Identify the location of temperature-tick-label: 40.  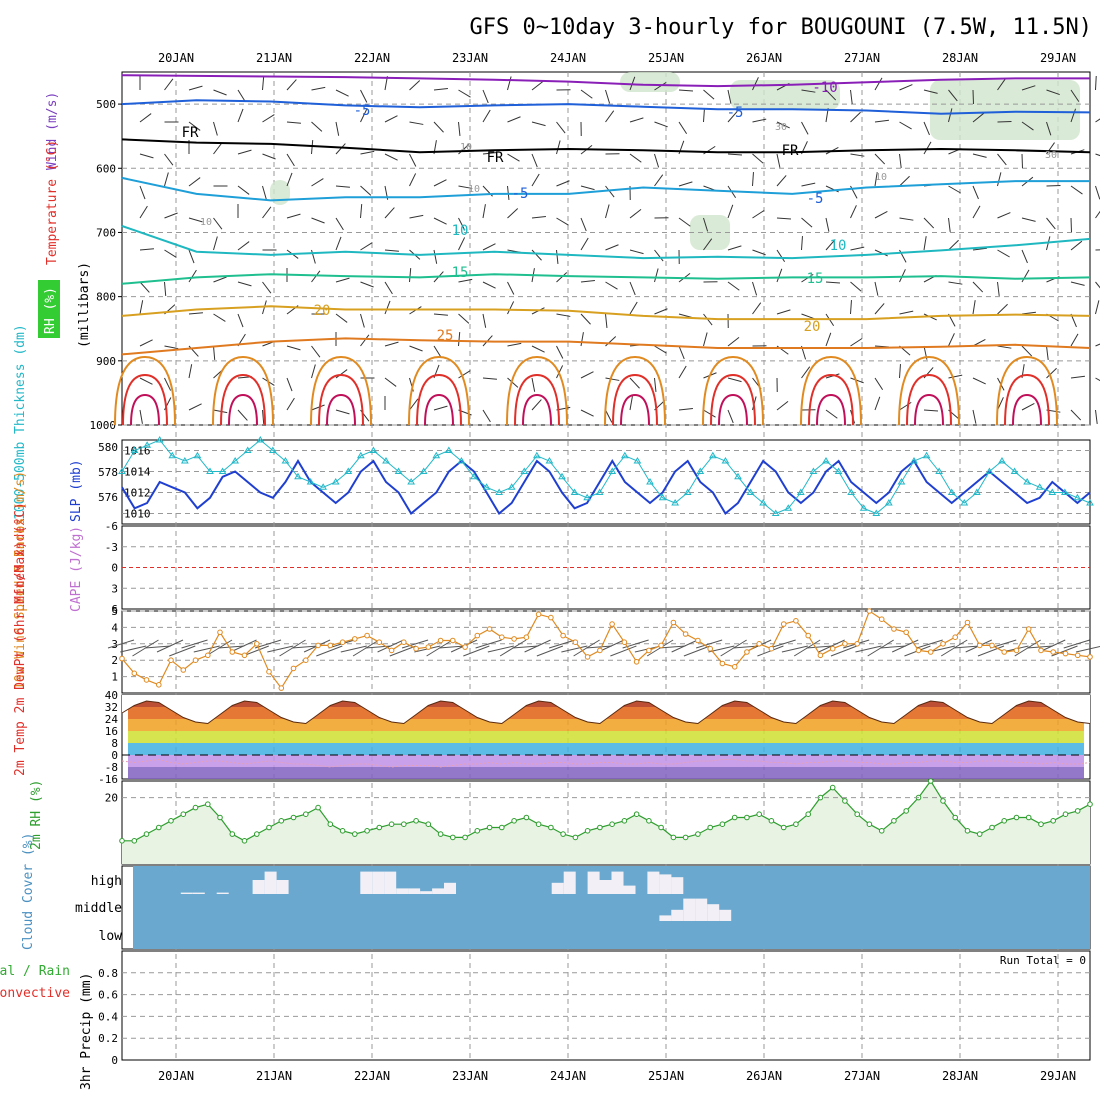
(111, 695).